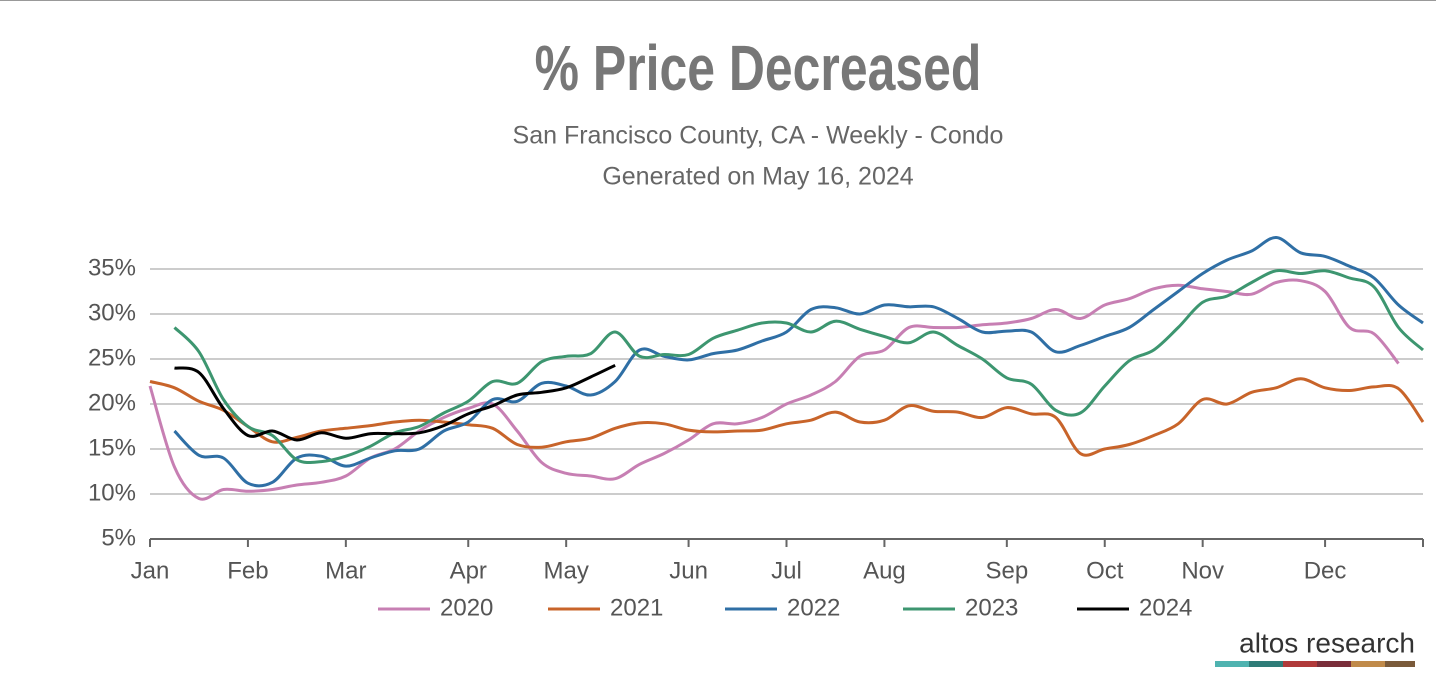  Describe the element at coordinates (1327, 642) in the screenshot. I see `brand-logo: altos research` at that location.